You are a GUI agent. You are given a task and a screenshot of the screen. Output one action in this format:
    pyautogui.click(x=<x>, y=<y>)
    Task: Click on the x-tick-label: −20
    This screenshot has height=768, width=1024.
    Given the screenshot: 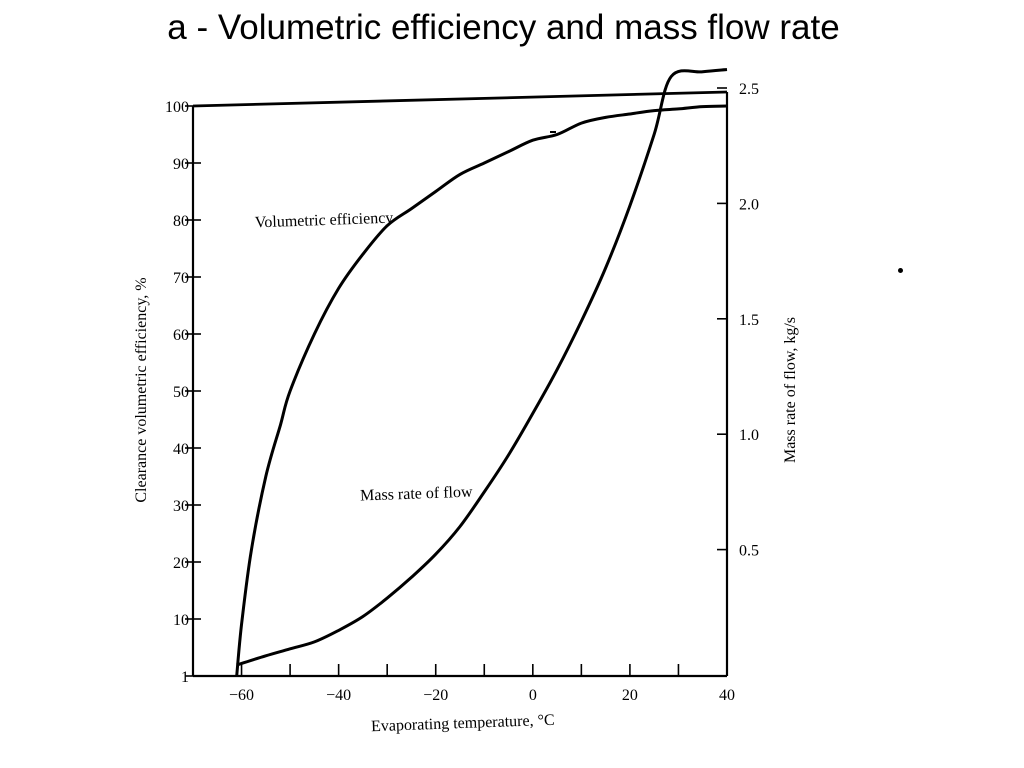 What is the action you would take?
    pyautogui.click(x=435, y=695)
    